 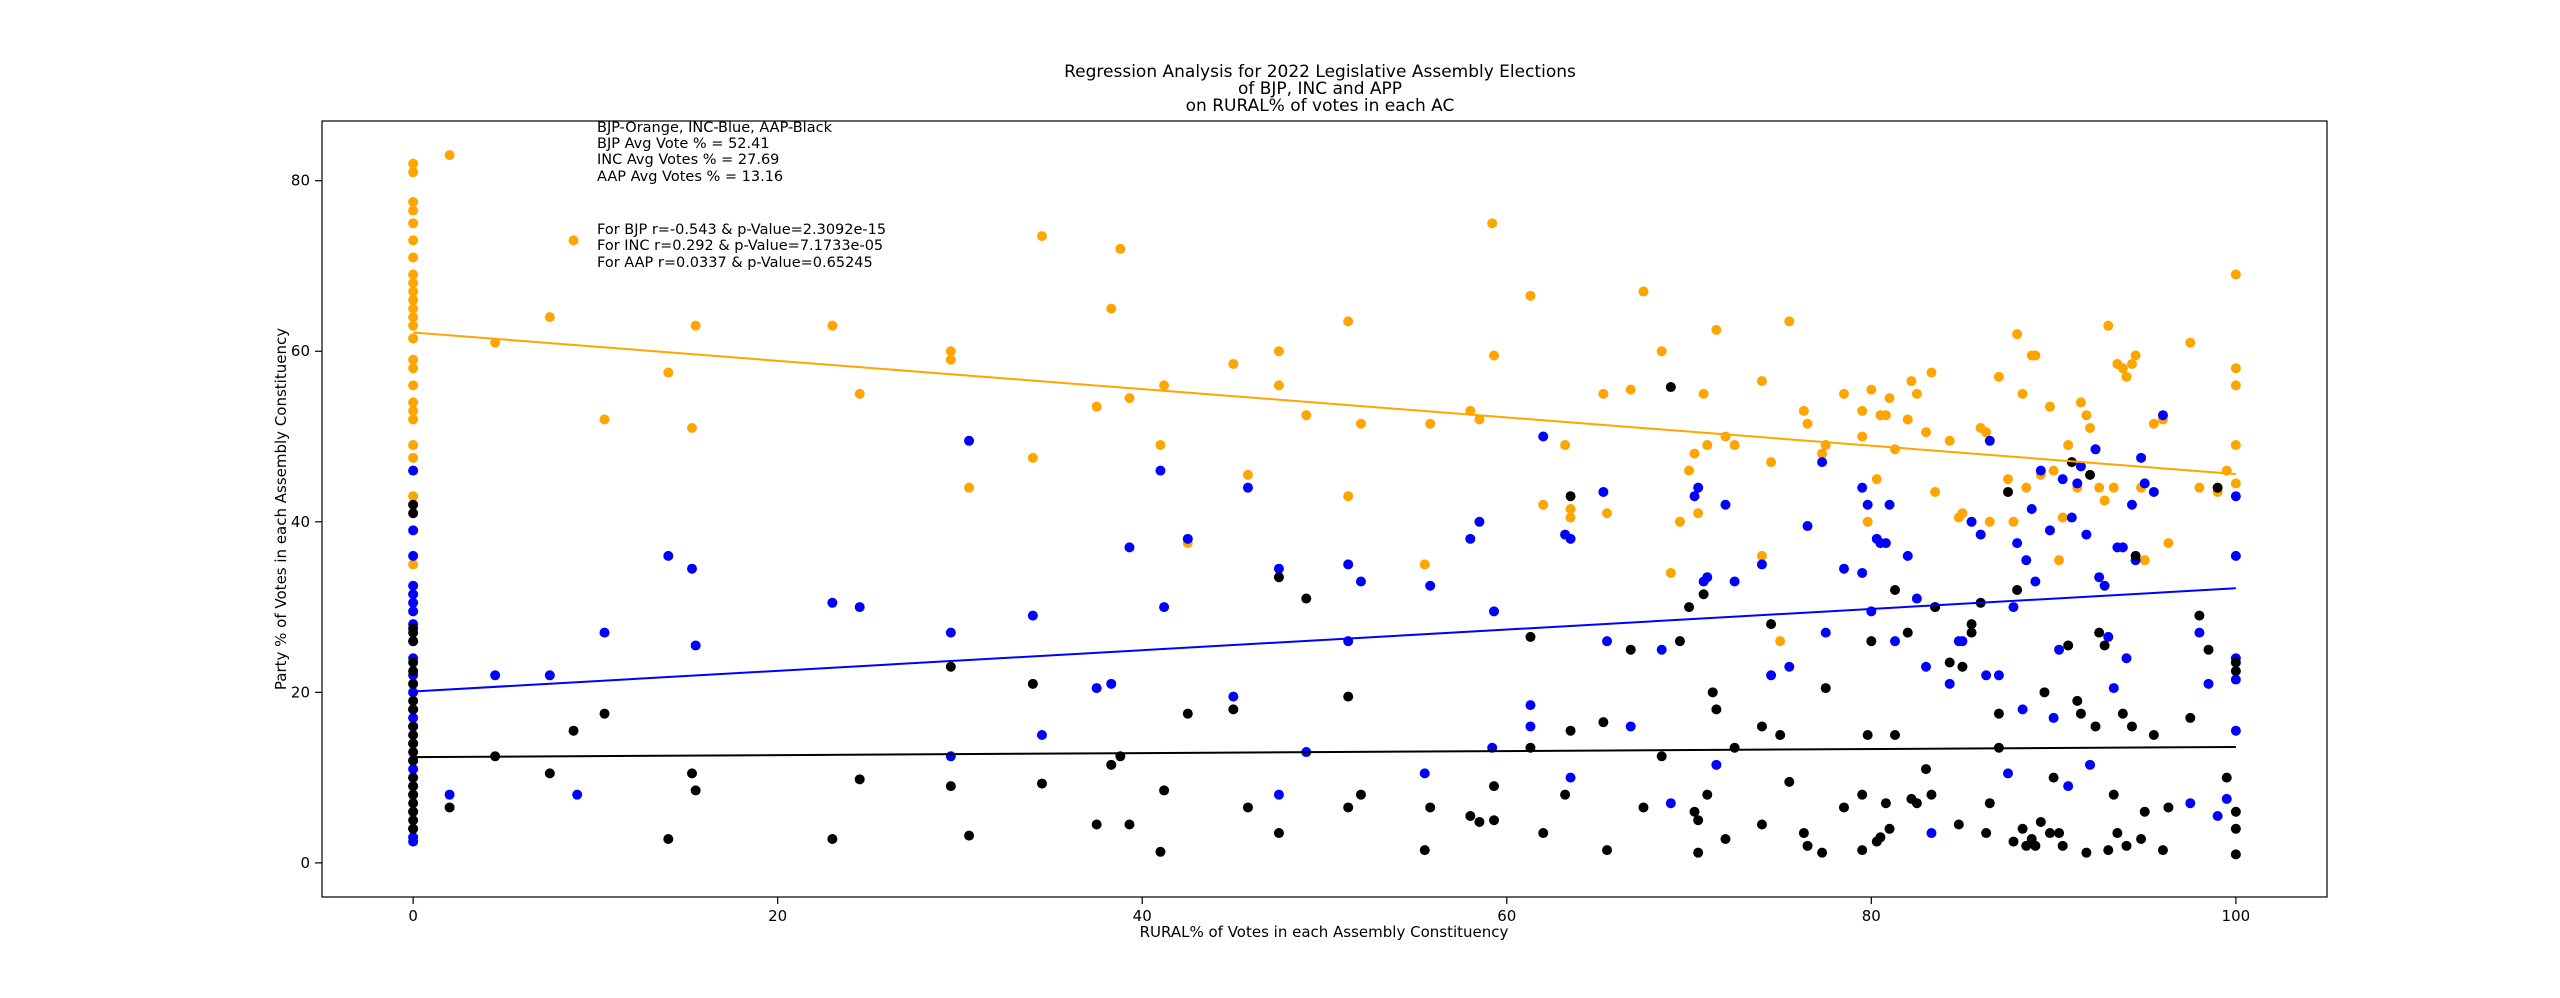 What do you see at coordinates (683, 144) in the screenshot?
I see `bjp-average-note: BJP Avg Vote % = 52.41` at bounding box center [683, 144].